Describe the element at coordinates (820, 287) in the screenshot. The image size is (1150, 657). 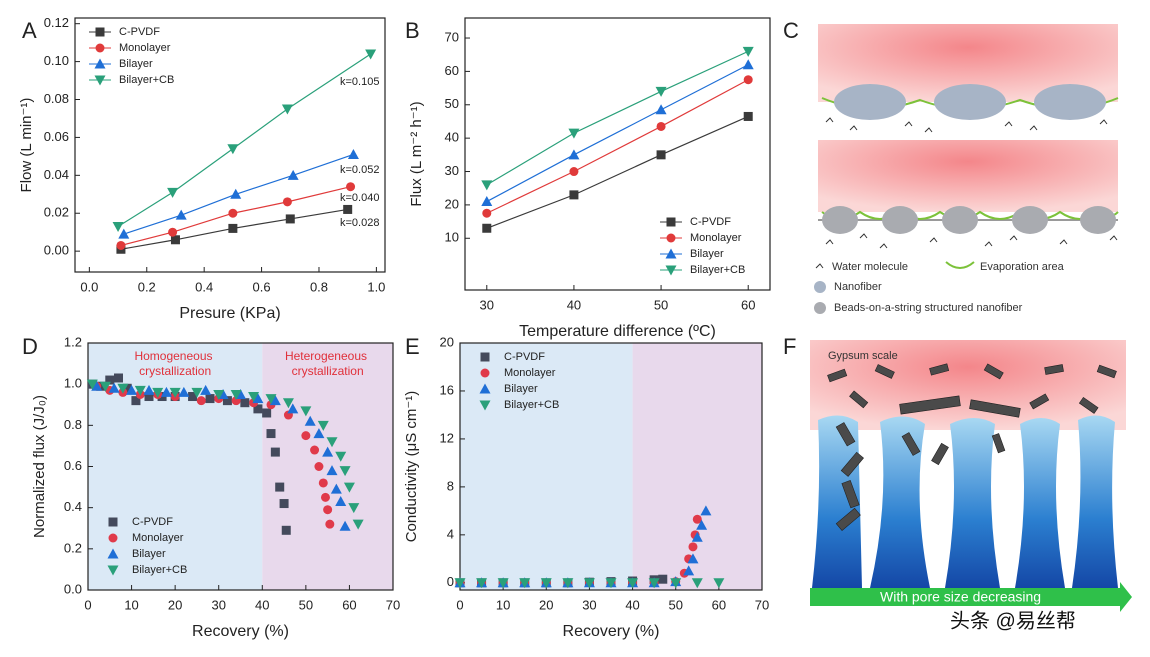
I see `legend-icon` at that location.